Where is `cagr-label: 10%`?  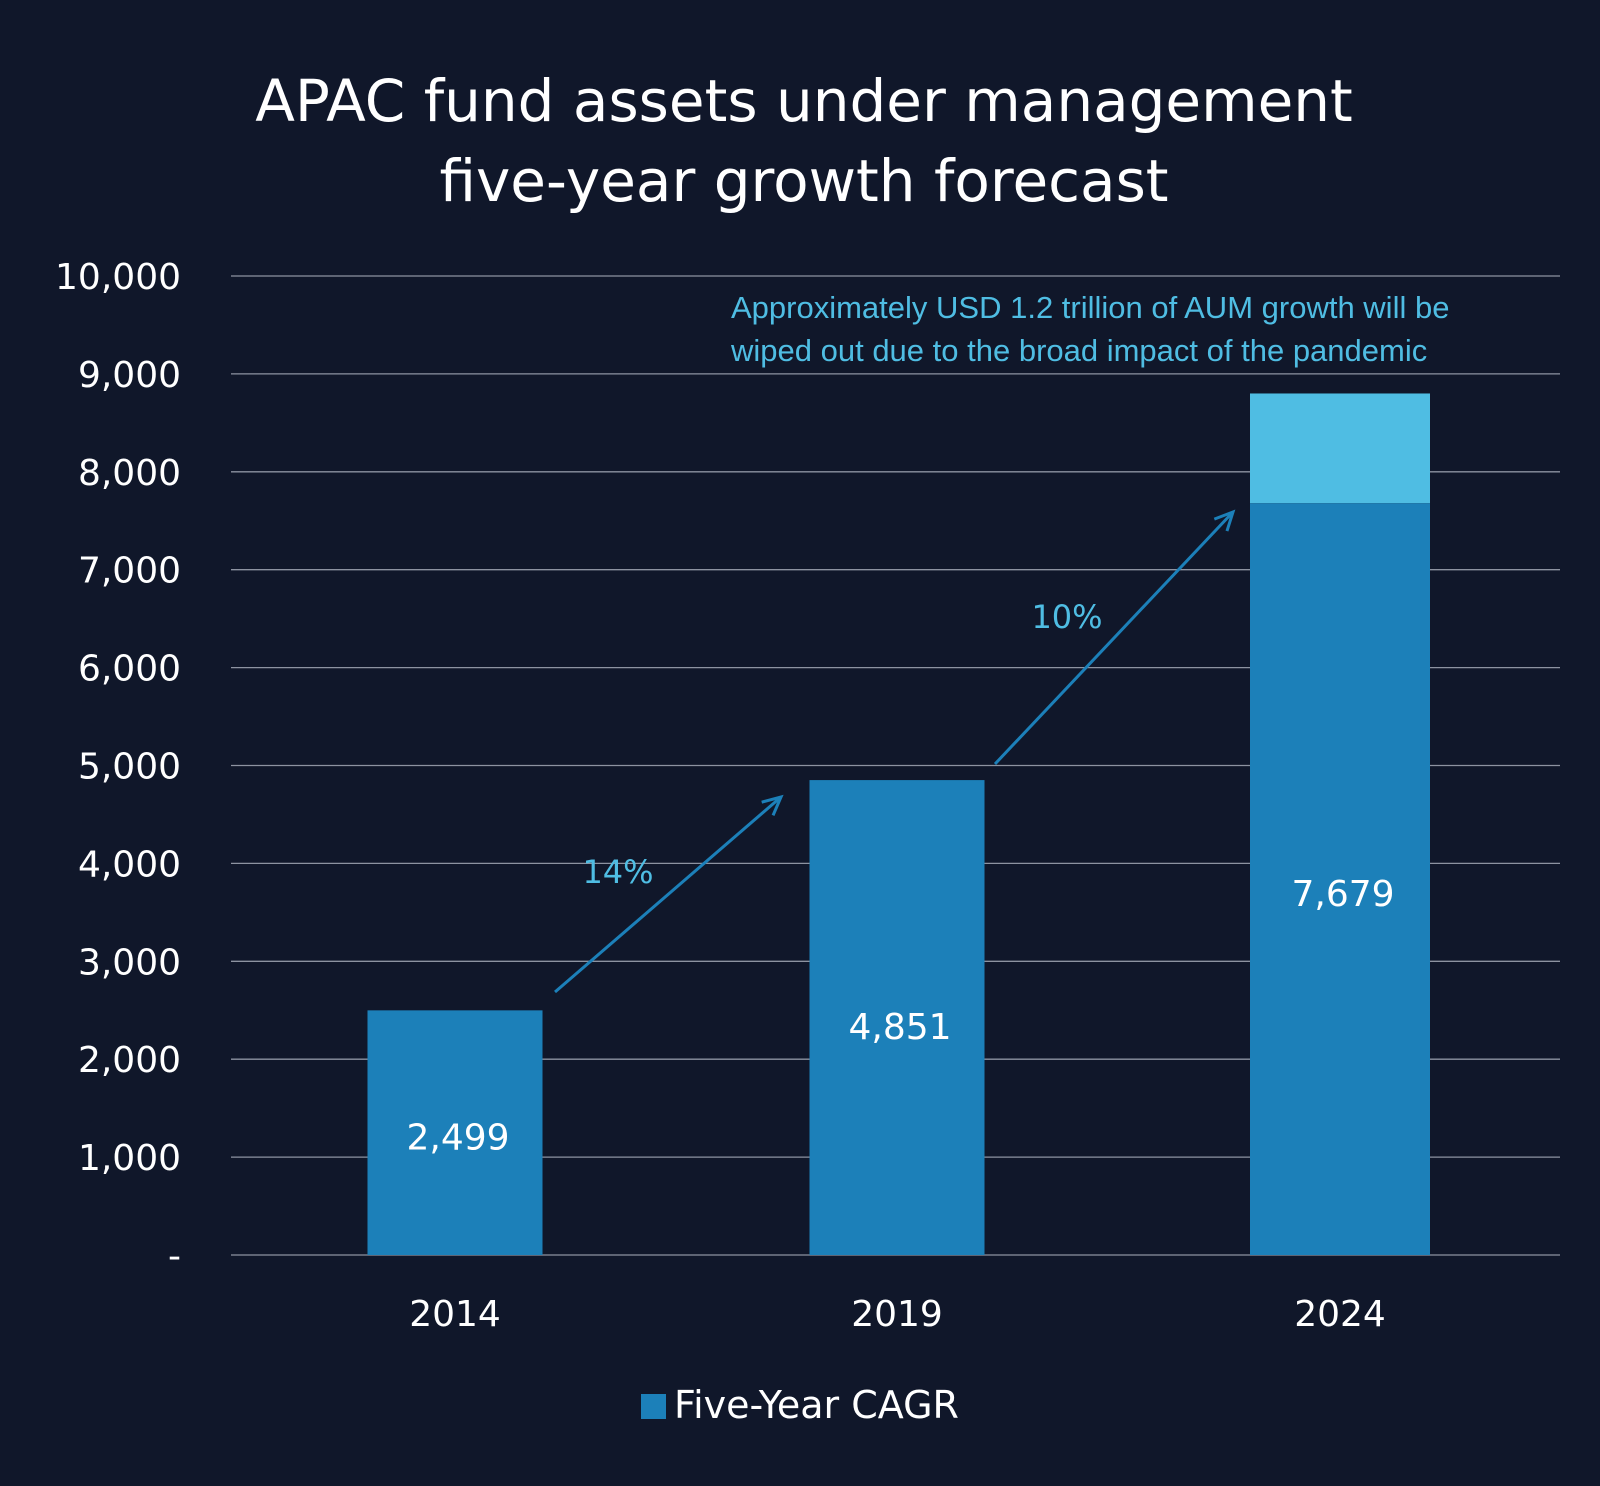 cagr-label: 10% is located at coordinates (1066, 617).